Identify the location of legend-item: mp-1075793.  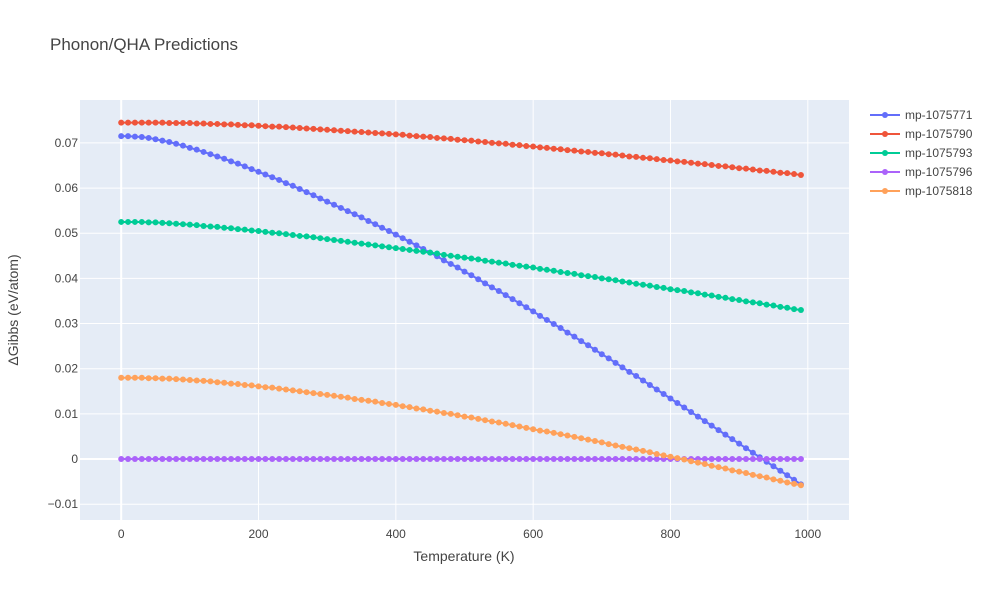
(921, 153).